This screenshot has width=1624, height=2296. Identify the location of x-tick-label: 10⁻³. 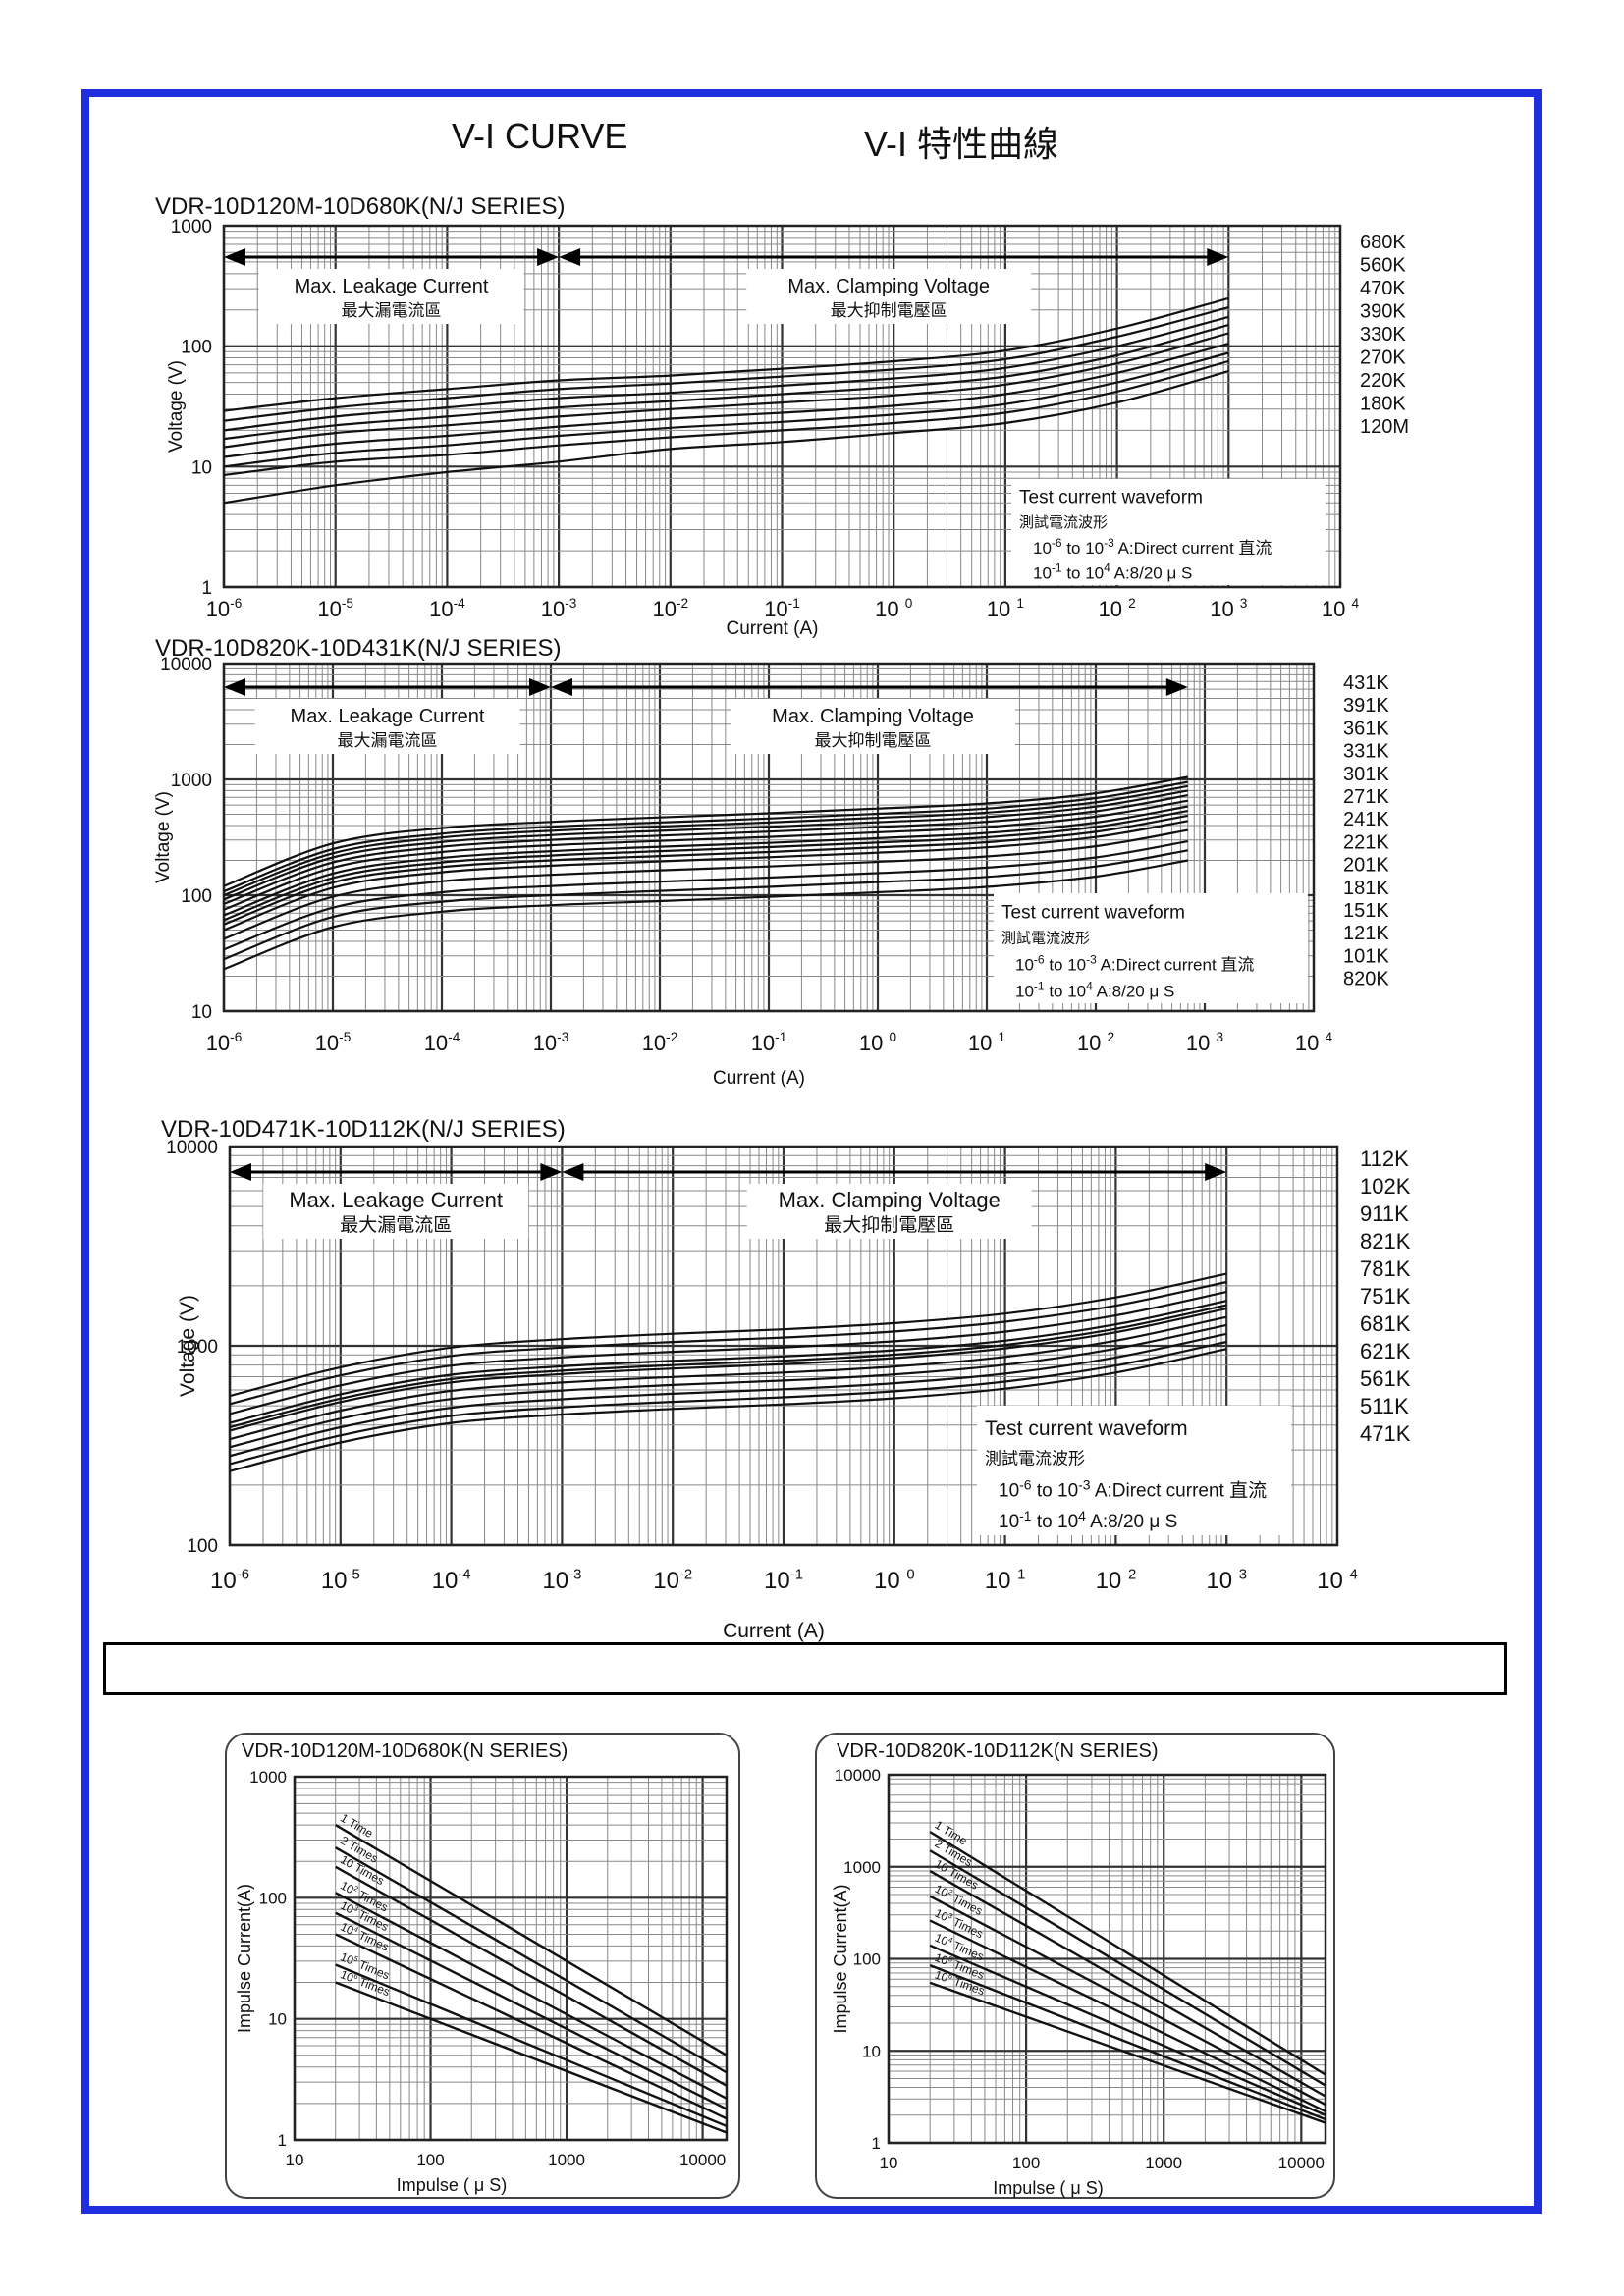
(561, 1581).